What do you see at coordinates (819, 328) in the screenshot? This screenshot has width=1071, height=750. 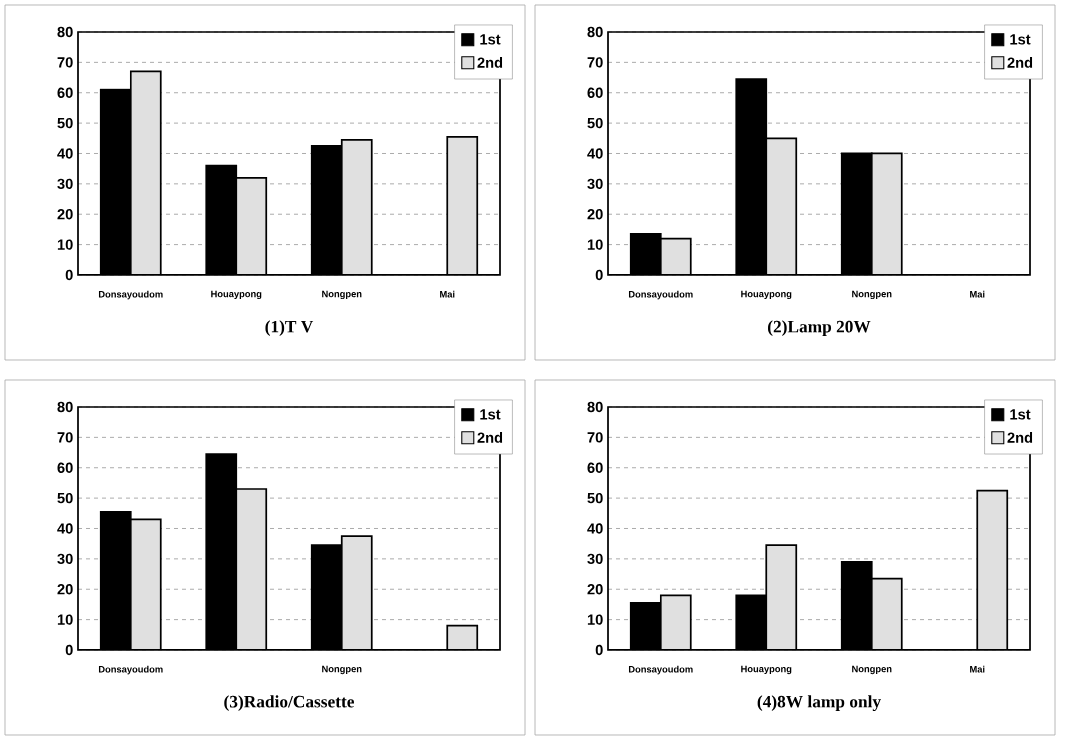 I see `text: (2)Lamp 20W` at bounding box center [819, 328].